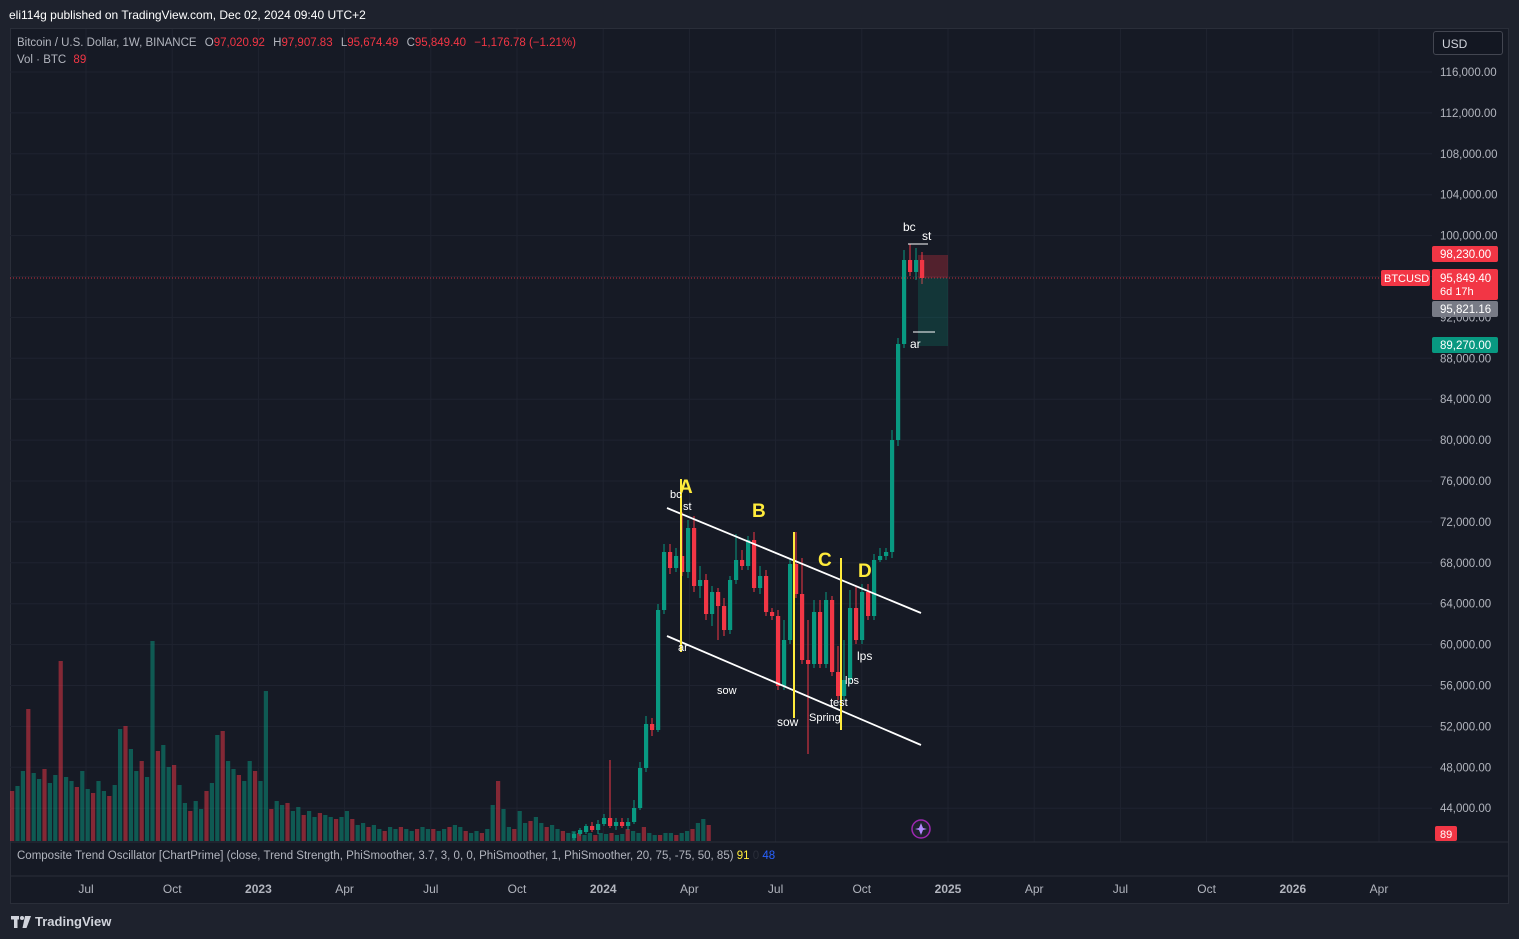  I want to click on time-axis-label: 2024, so click(603, 889).